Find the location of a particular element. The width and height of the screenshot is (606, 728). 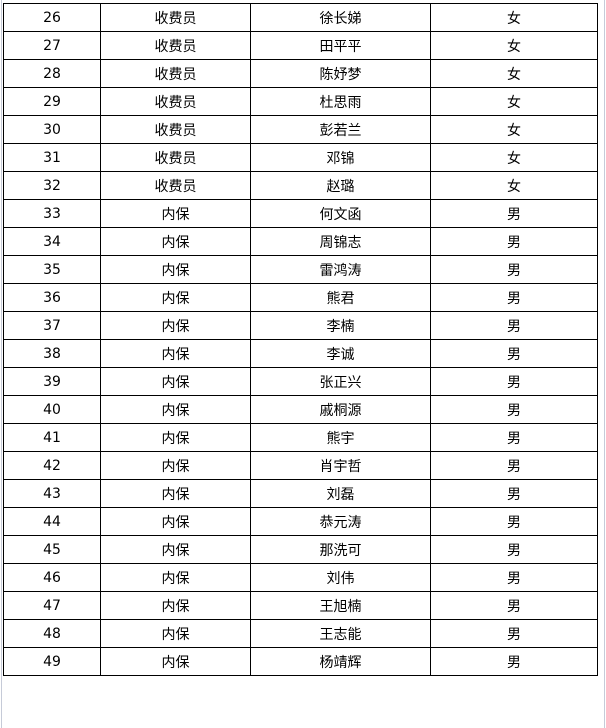

row-number-cell: 36 is located at coordinates (52, 297).